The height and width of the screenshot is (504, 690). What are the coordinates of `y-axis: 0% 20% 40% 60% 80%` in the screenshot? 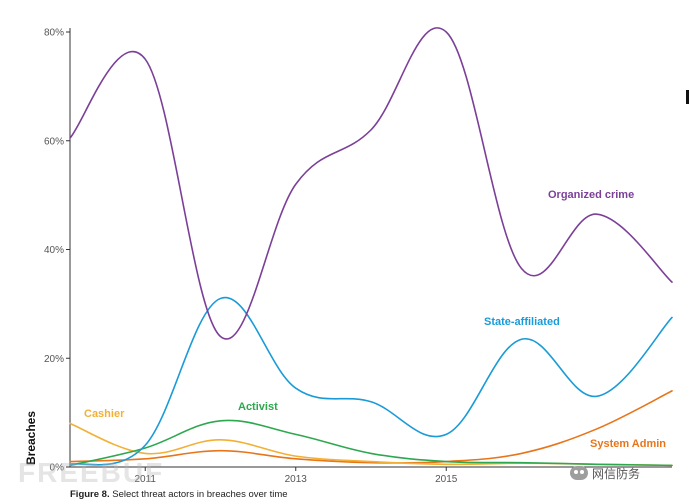 It's located at (57, 251).